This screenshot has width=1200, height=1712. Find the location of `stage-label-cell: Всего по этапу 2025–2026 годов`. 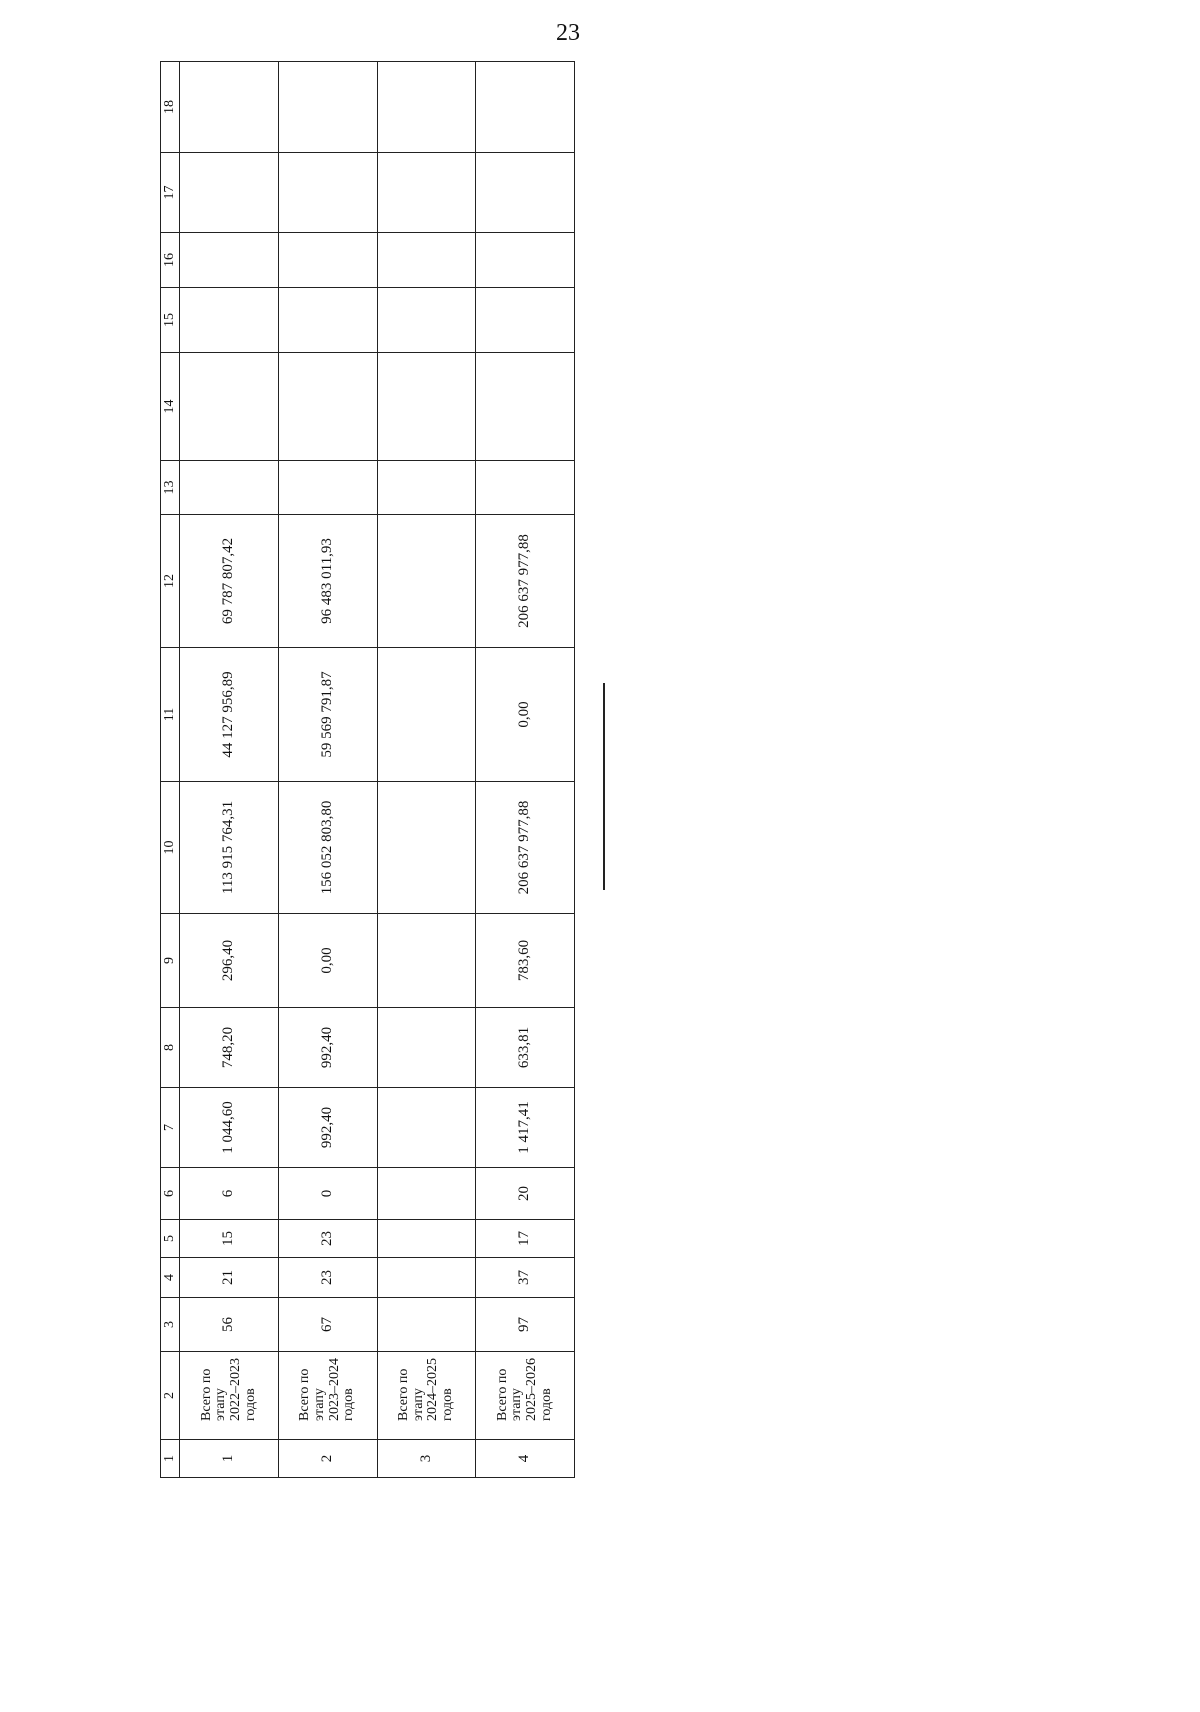

stage-label-cell: Всего по этапу 2025–2026 годов is located at coordinates (525, 1395).